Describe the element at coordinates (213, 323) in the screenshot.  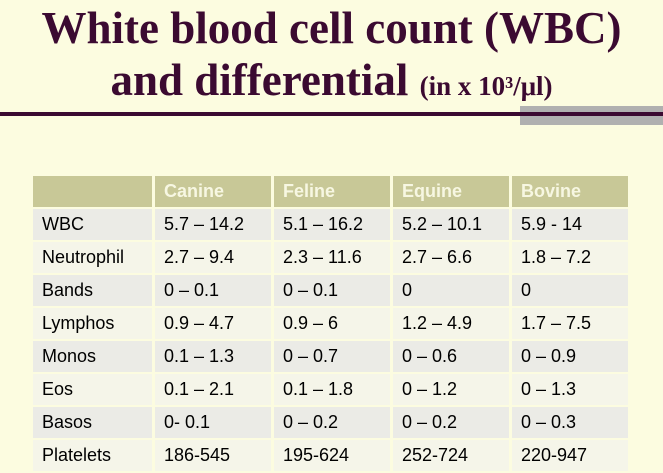
I see `cell-lymphos-canine: 0.9 – 4.7` at that location.